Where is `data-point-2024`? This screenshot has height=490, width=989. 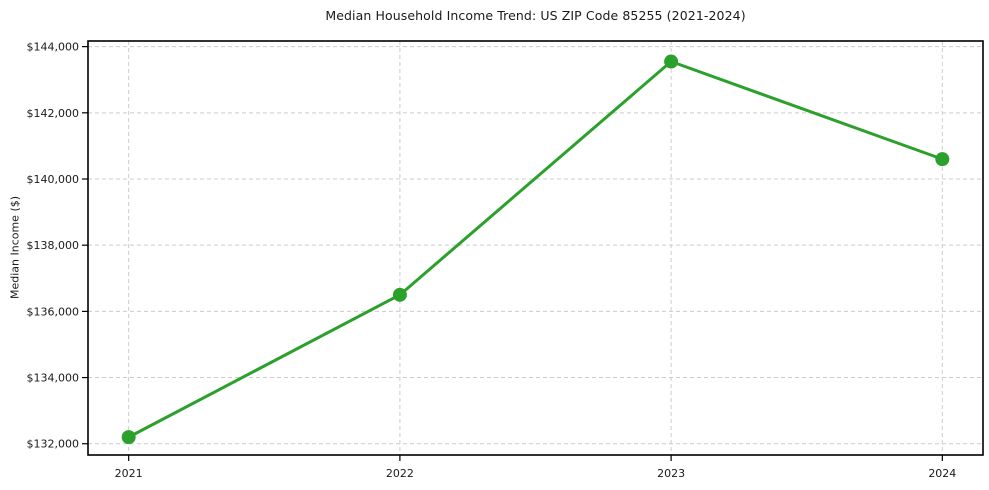
data-point-2024 is located at coordinates (942, 159).